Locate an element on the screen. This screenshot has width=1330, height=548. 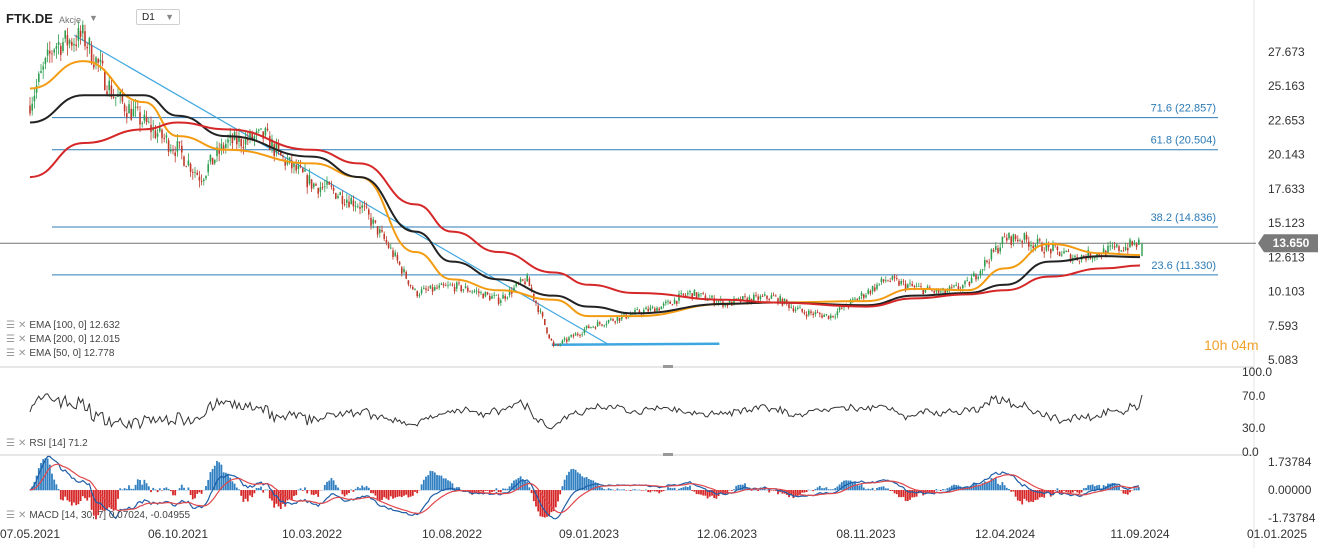
legend-ema50: ☰ ✕ EMA [50, 0] 12.778 is located at coordinates (60, 353).